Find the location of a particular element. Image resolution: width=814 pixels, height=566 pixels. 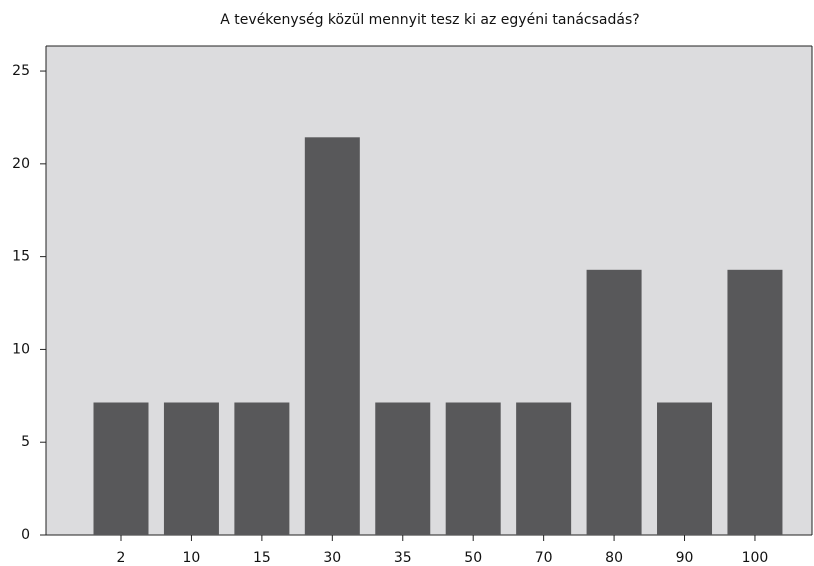

x-tick-label: 2 is located at coordinates (121, 558).